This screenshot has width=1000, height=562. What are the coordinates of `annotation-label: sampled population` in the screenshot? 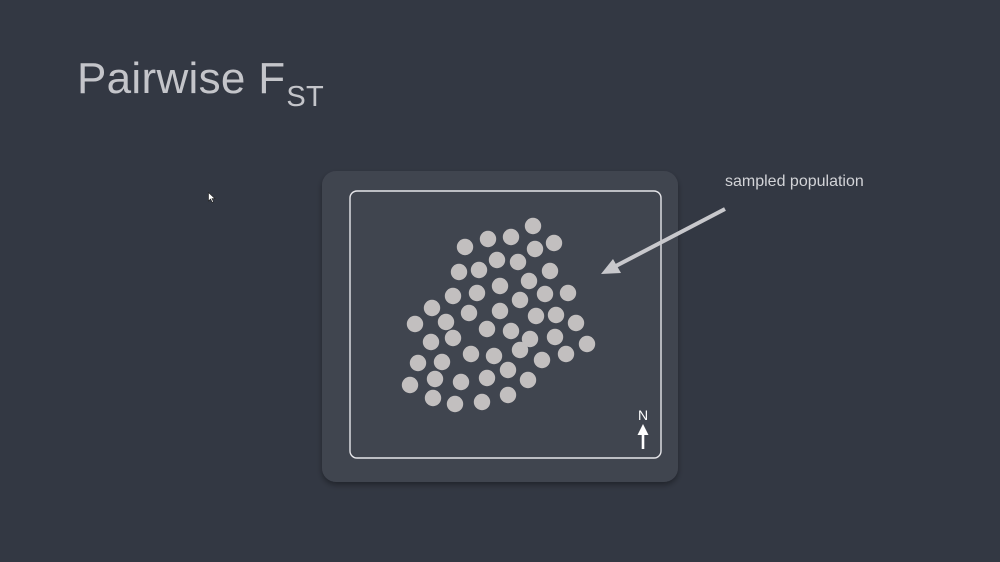 It's located at (794, 182).